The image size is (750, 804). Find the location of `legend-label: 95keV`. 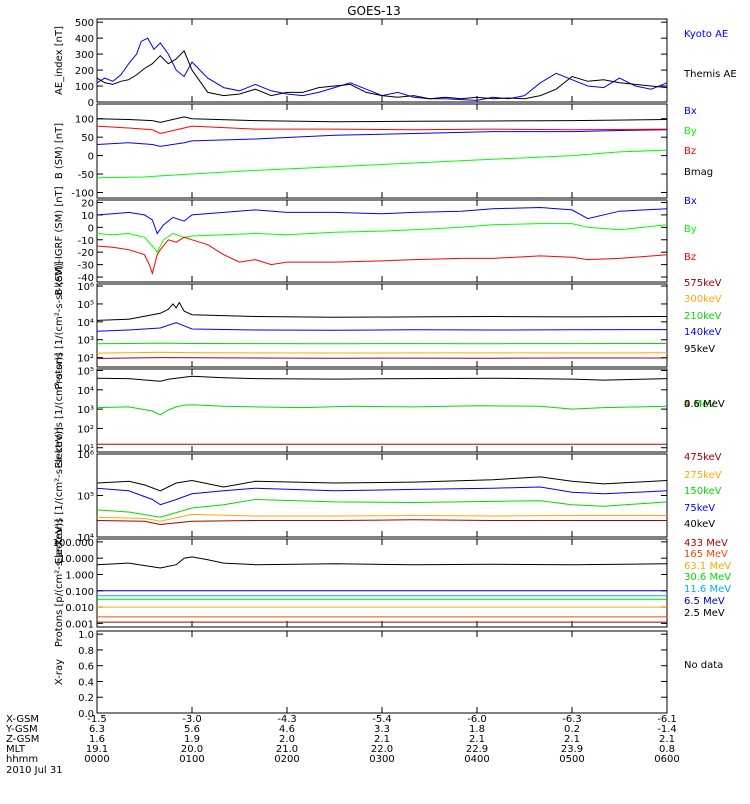

legend-label: 95keV is located at coordinates (699, 349).